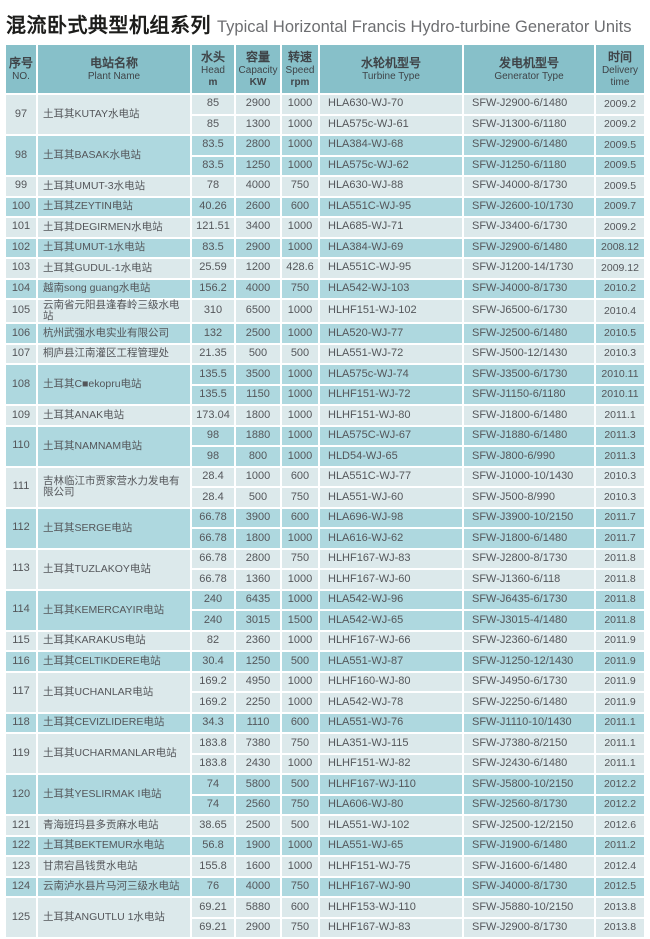  I want to click on cell-head: 40.26, so click(213, 206).